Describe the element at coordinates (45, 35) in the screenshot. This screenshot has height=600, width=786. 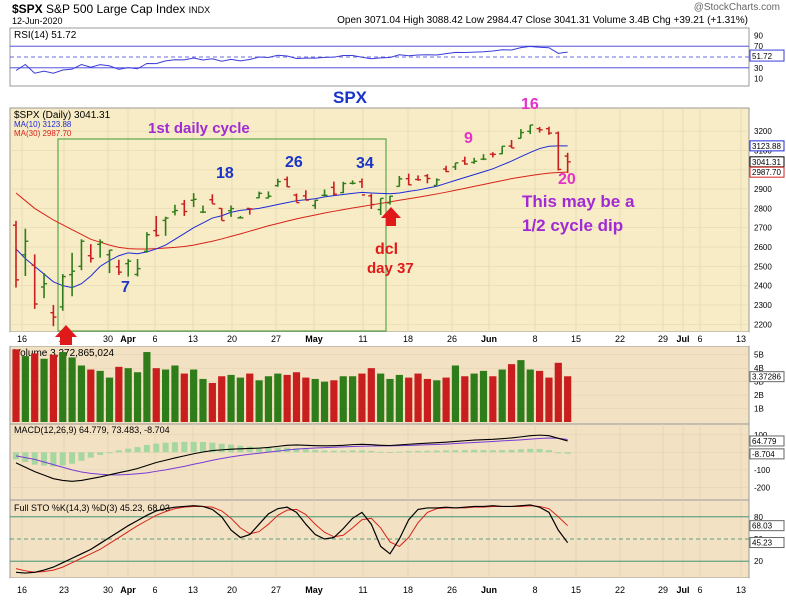
I see `rsi-label: RSI(14) 51.72` at that location.